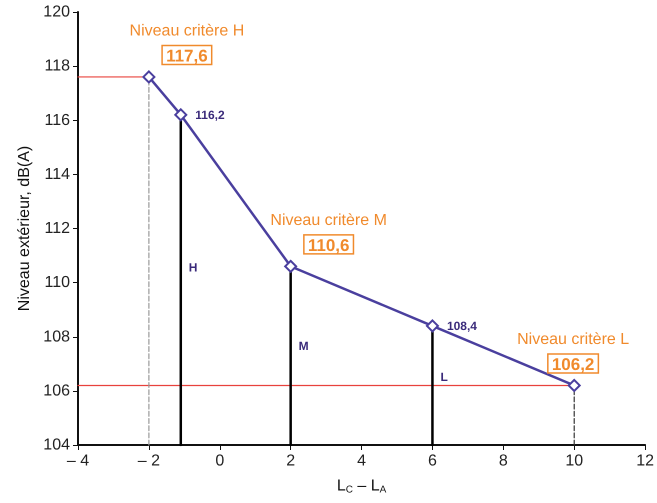  What do you see at coordinates (187, 44) in the screenshot?
I see `annotation: Niveau critère H 117,6` at bounding box center [187, 44].